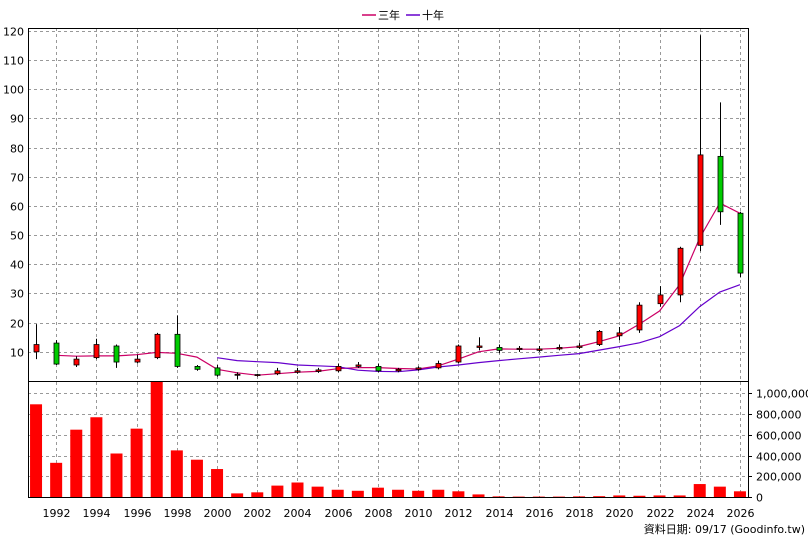 This screenshot has width=808, height=540. What do you see at coordinates (57, 513) in the screenshot?
I see `year-tick-label: 1992` at bounding box center [57, 513].